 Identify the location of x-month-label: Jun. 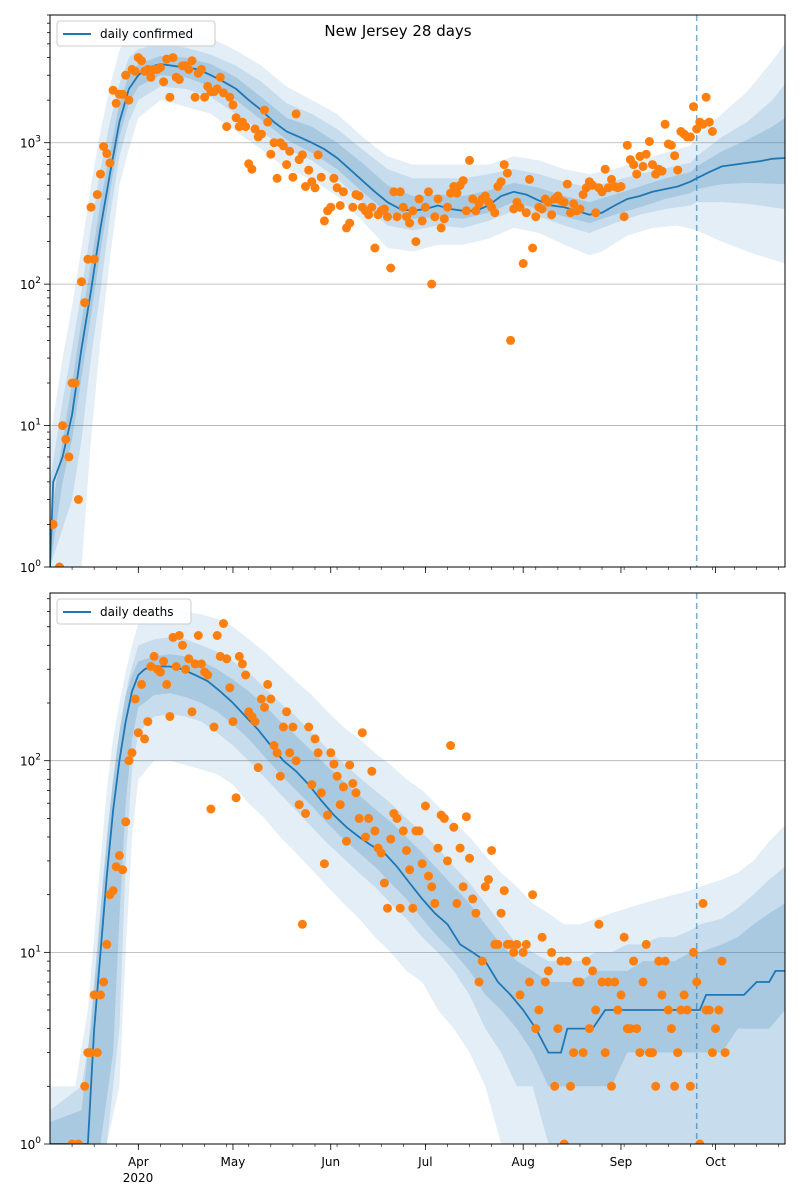
(330, 1162).